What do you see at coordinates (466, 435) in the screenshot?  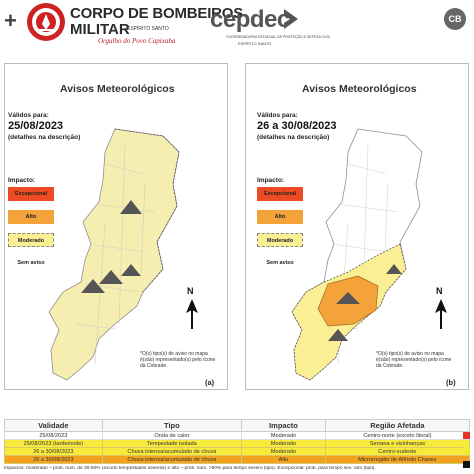 I see `decor-square-red` at bounding box center [466, 435].